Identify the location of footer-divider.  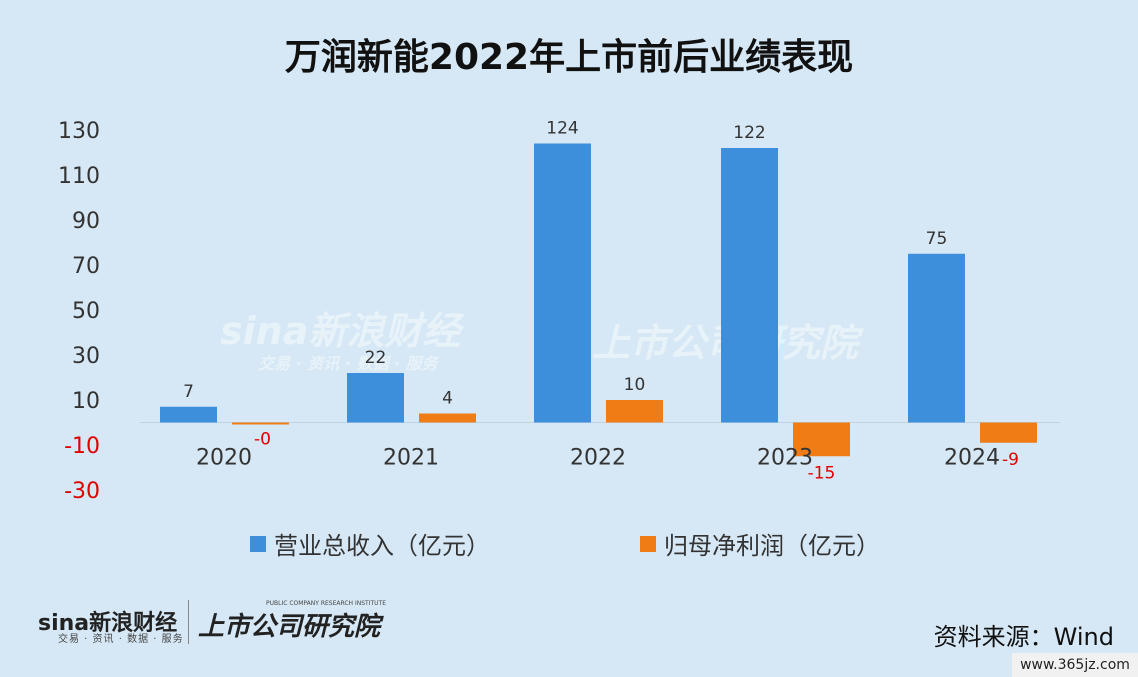
(188, 622).